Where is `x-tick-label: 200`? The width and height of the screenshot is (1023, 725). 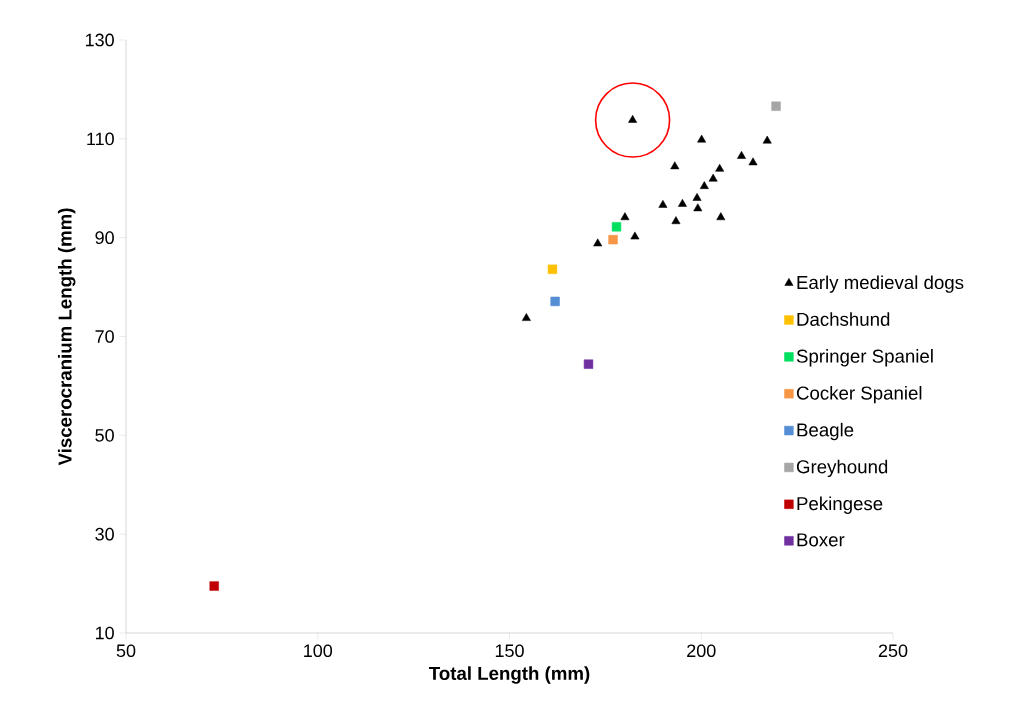 x-tick-label: 200 is located at coordinates (701, 651).